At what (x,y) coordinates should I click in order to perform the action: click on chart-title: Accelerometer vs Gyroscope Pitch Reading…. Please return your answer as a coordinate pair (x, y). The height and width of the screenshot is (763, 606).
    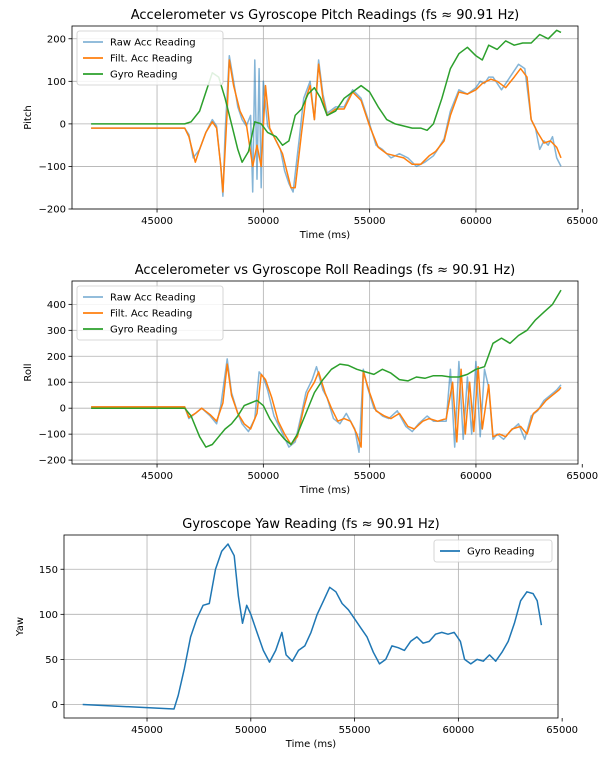
    Looking at the image, I should click on (325, 15).